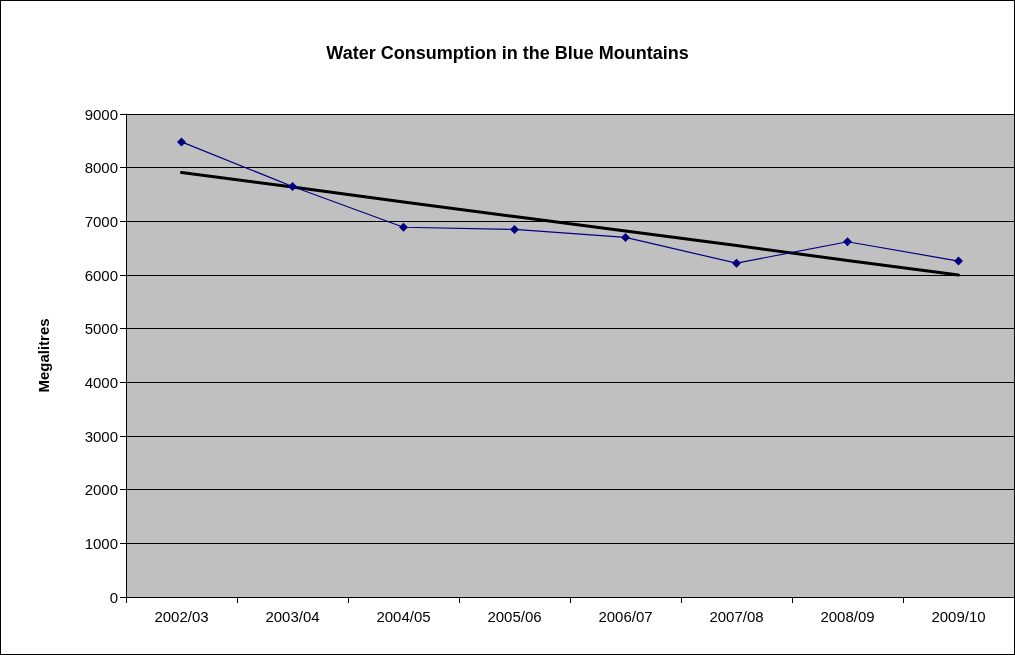  What do you see at coordinates (958, 616) in the screenshot?
I see `x-tick-label: 2009/10` at bounding box center [958, 616].